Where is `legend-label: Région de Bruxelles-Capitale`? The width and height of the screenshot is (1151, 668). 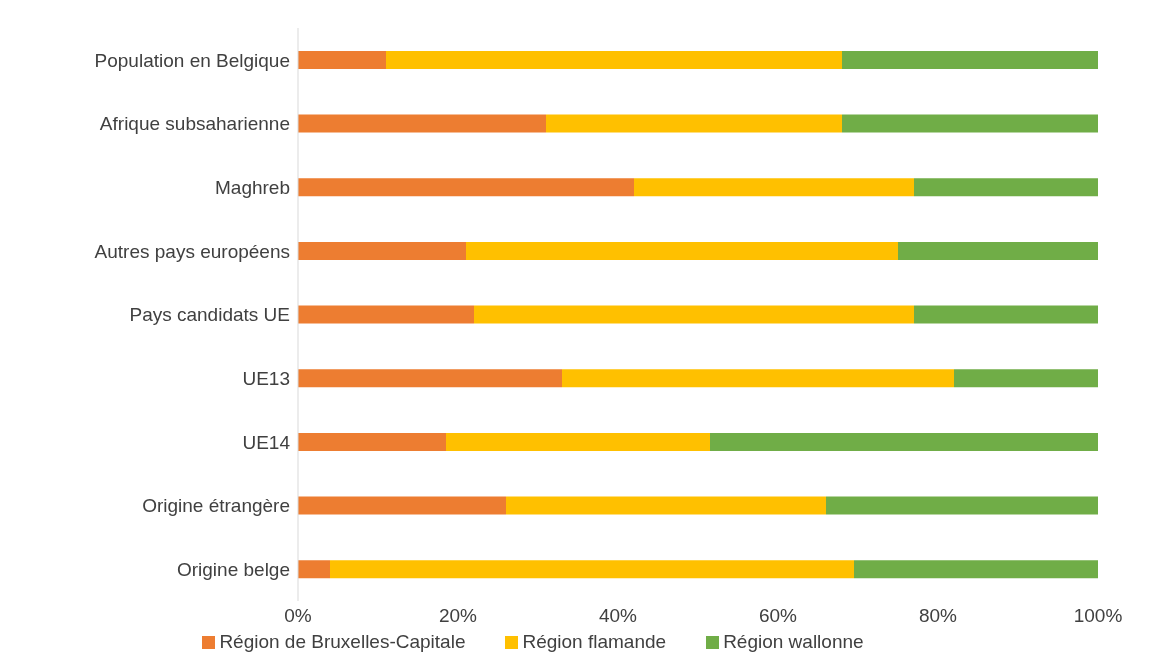
legend-label: Région de Bruxelles-Capitale is located at coordinates (342, 641).